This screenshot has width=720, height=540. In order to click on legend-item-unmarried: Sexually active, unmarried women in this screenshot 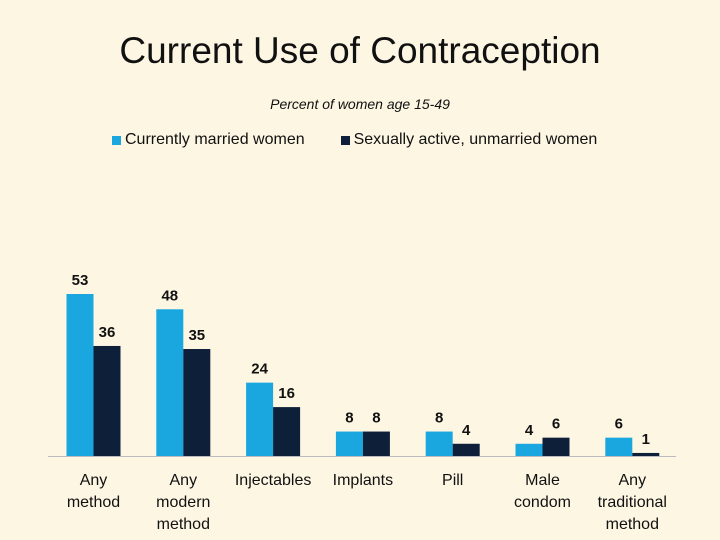, I will do `click(469, 140)`.